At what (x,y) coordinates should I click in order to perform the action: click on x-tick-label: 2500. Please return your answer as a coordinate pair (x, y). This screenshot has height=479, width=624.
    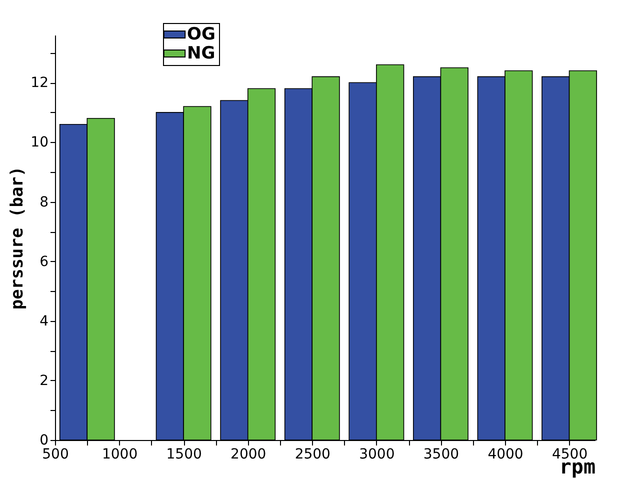
    Looking at the image, I should click on (312, 454).